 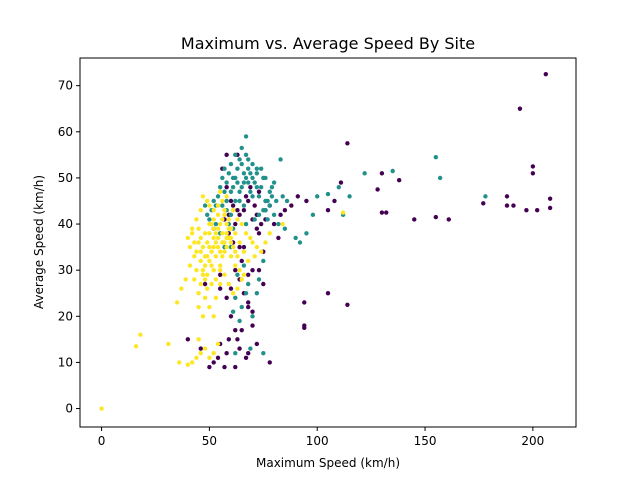 What do you see at coordinates (65, 270) in the screenshot?
I see `y-tick-label: 30` at bounding box center [65, 270].